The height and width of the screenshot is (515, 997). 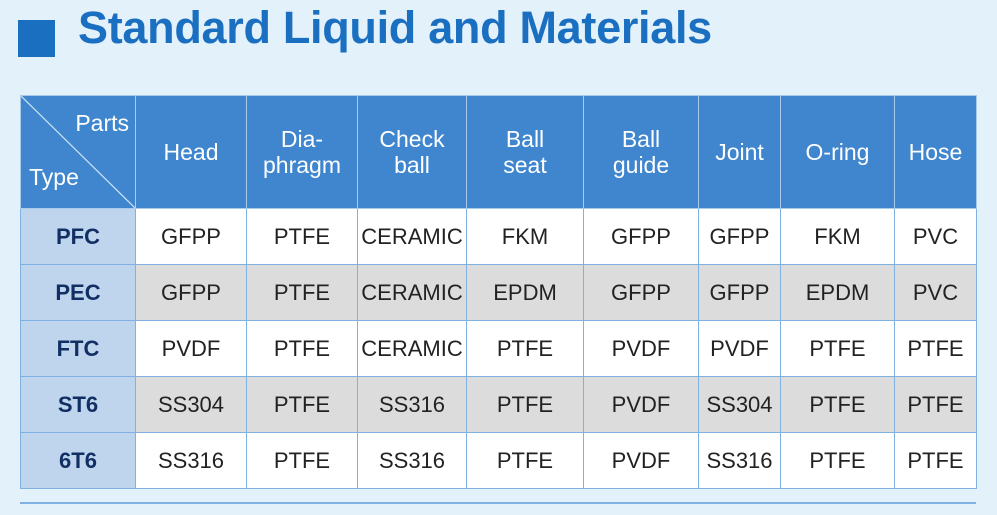 I want to click on title-square-icon, so click(x=36, y=38).